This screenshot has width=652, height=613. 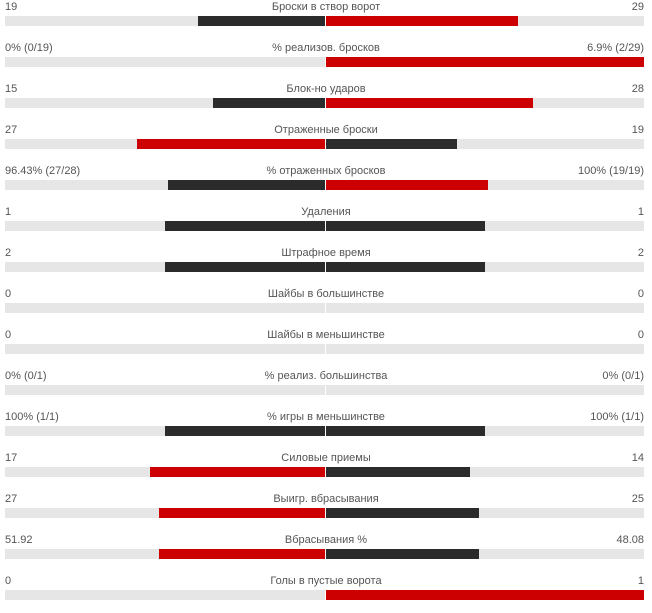 I want to click on stat-label: % реализ. большинства, so click(x=326, y=376).